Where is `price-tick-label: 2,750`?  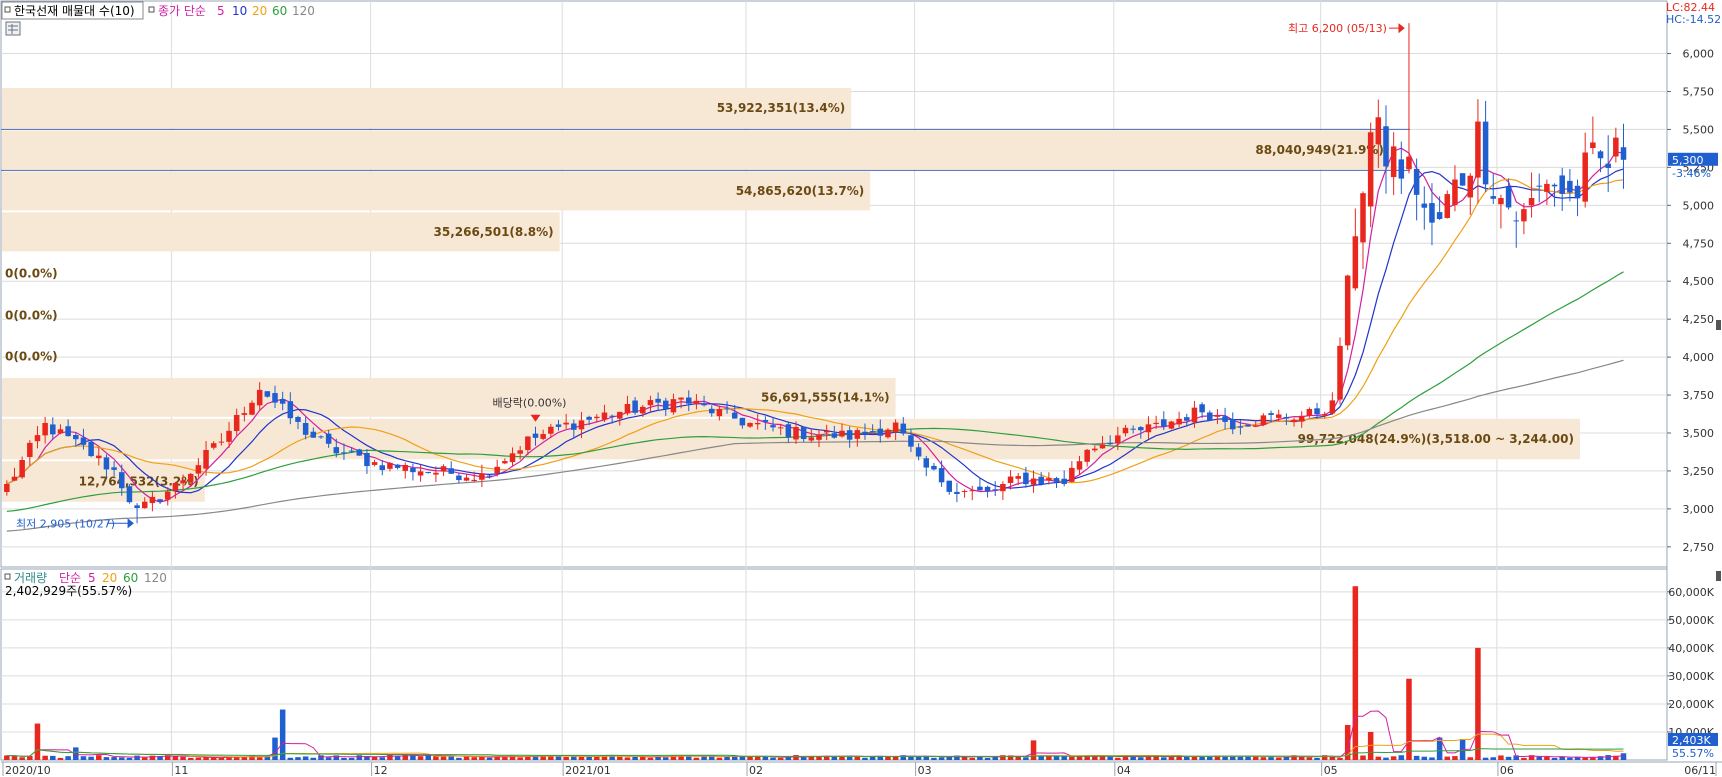 price-tick-label: 2,750 is located at coordinates (1699, 547).